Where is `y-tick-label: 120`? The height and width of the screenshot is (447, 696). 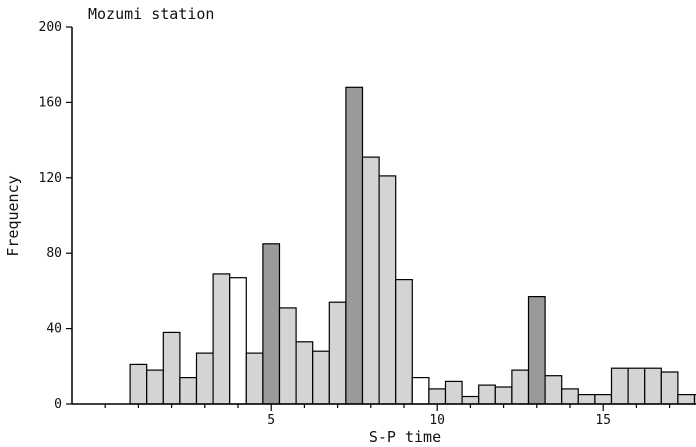
y-tick-label: 120 is located at coordinates (50, 178).